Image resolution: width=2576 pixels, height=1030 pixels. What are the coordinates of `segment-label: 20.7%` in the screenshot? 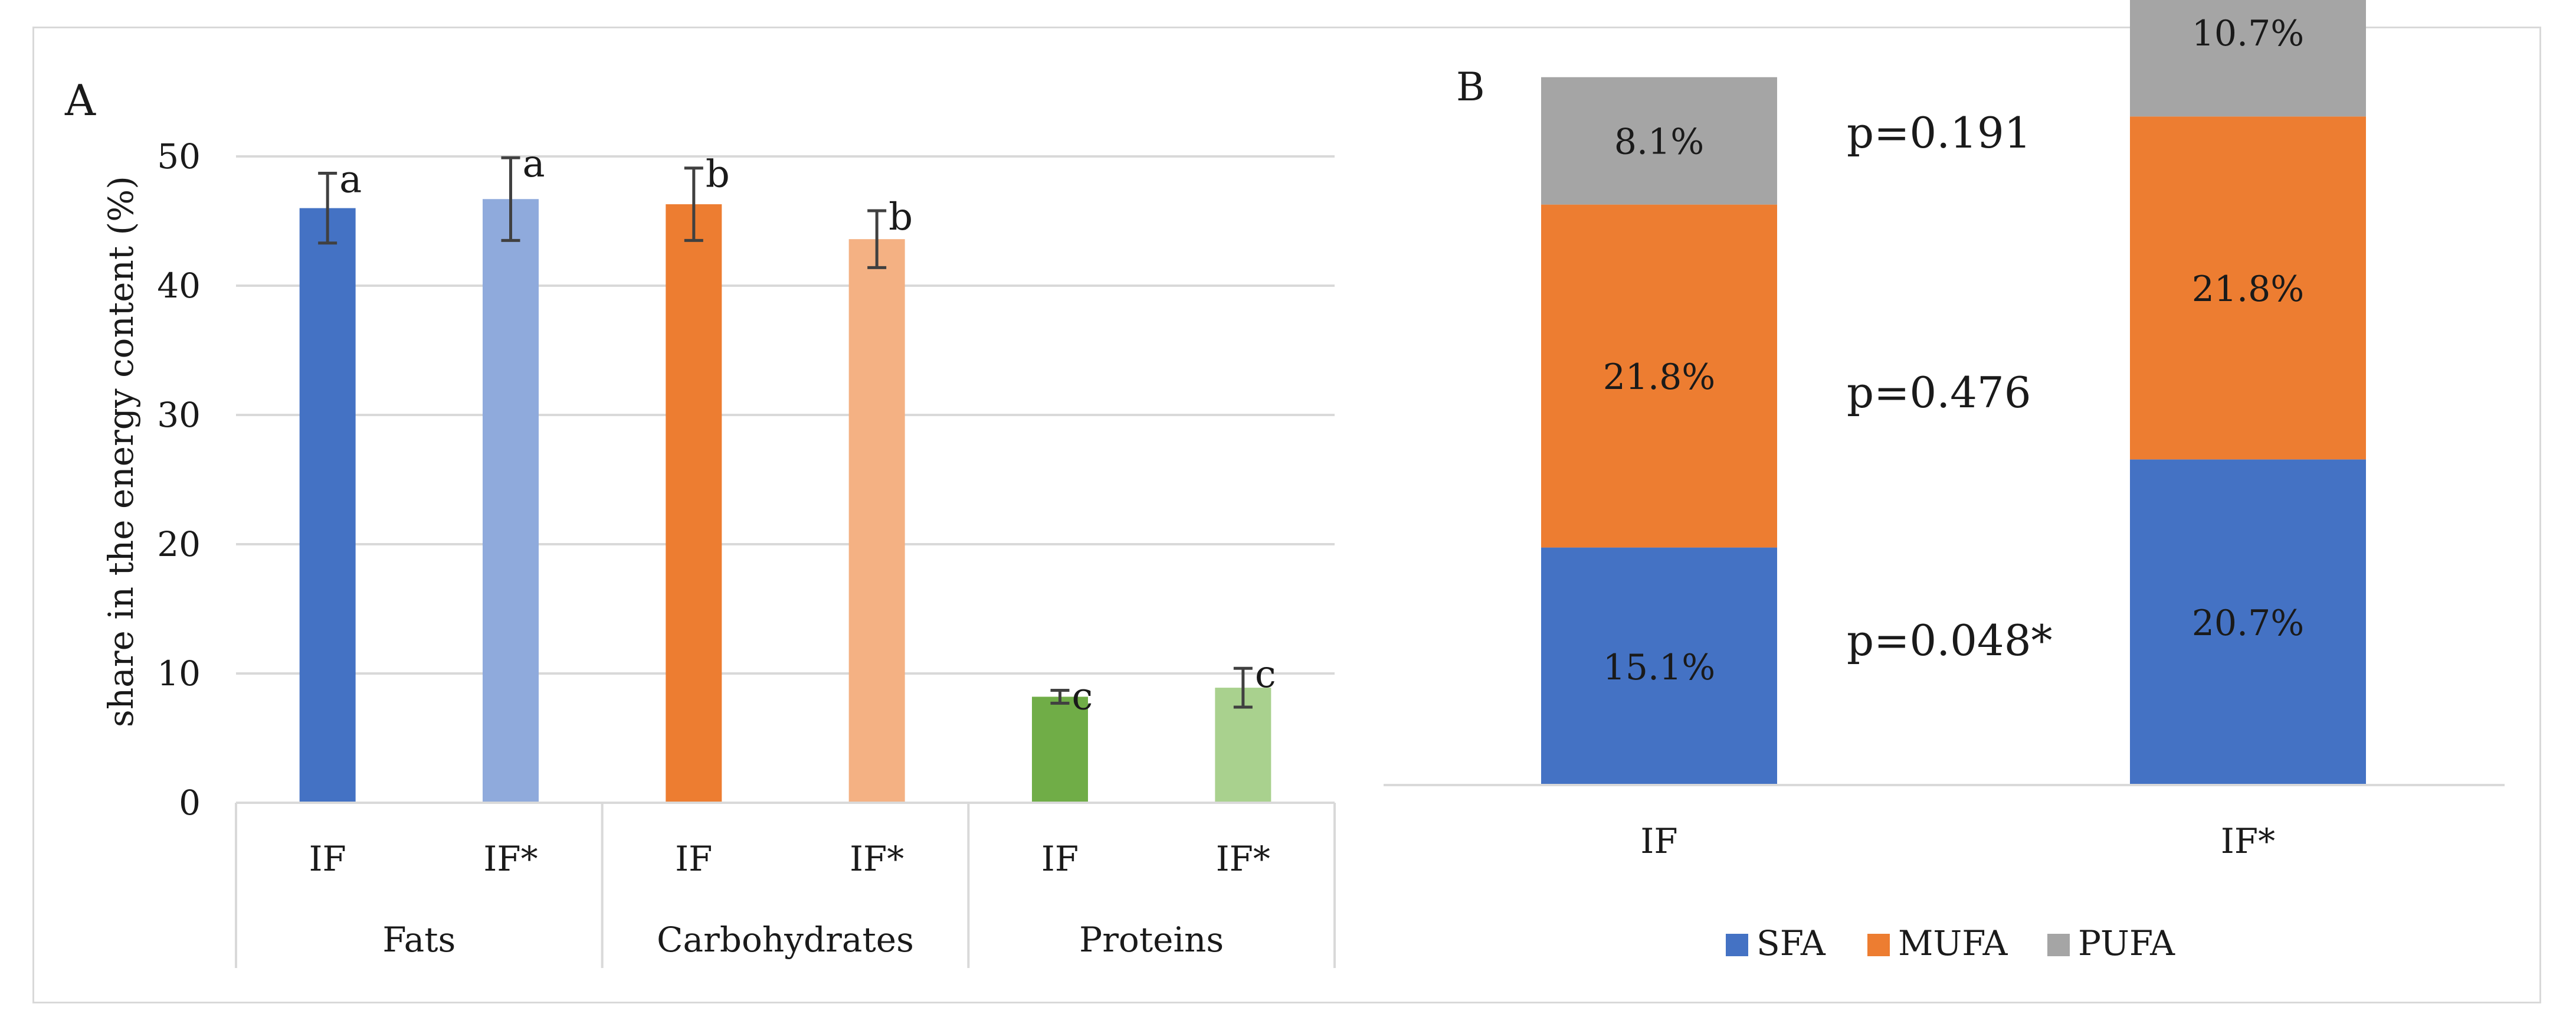 It's located at (2248, 623).